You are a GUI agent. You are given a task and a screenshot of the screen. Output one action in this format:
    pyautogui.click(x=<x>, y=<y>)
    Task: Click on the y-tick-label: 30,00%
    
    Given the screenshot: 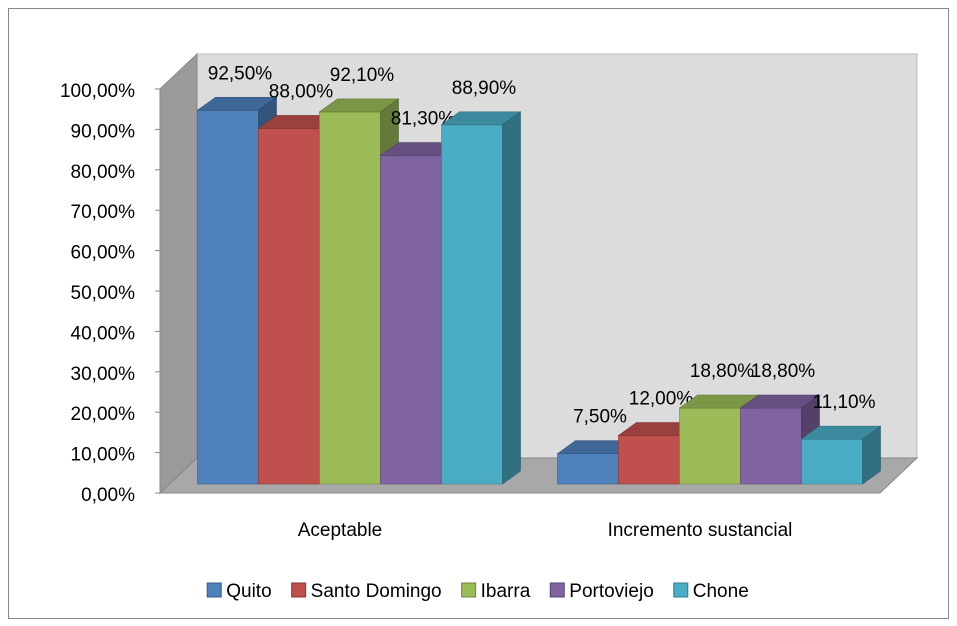 What is the action you would take?
    pyautogui.click(x=103, y=374)
    